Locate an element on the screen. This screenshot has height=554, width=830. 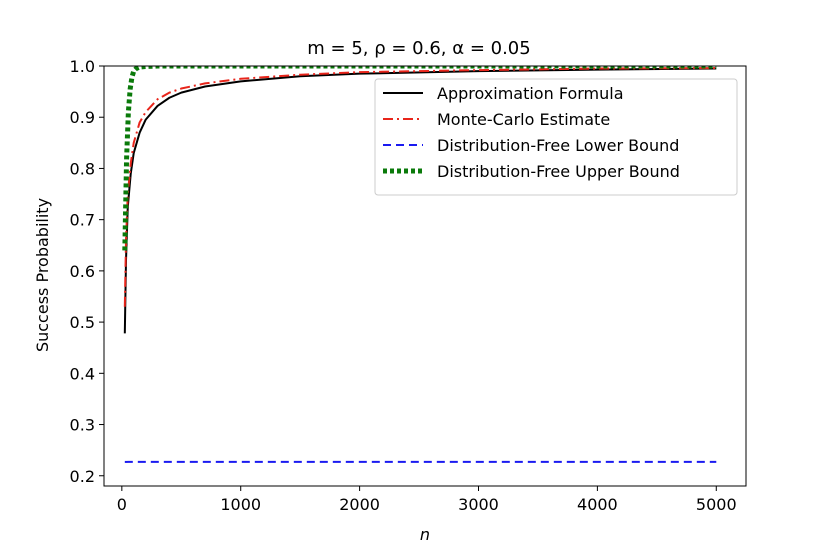
y-tick-label: 0.7 is located at coordinates (82, 220).